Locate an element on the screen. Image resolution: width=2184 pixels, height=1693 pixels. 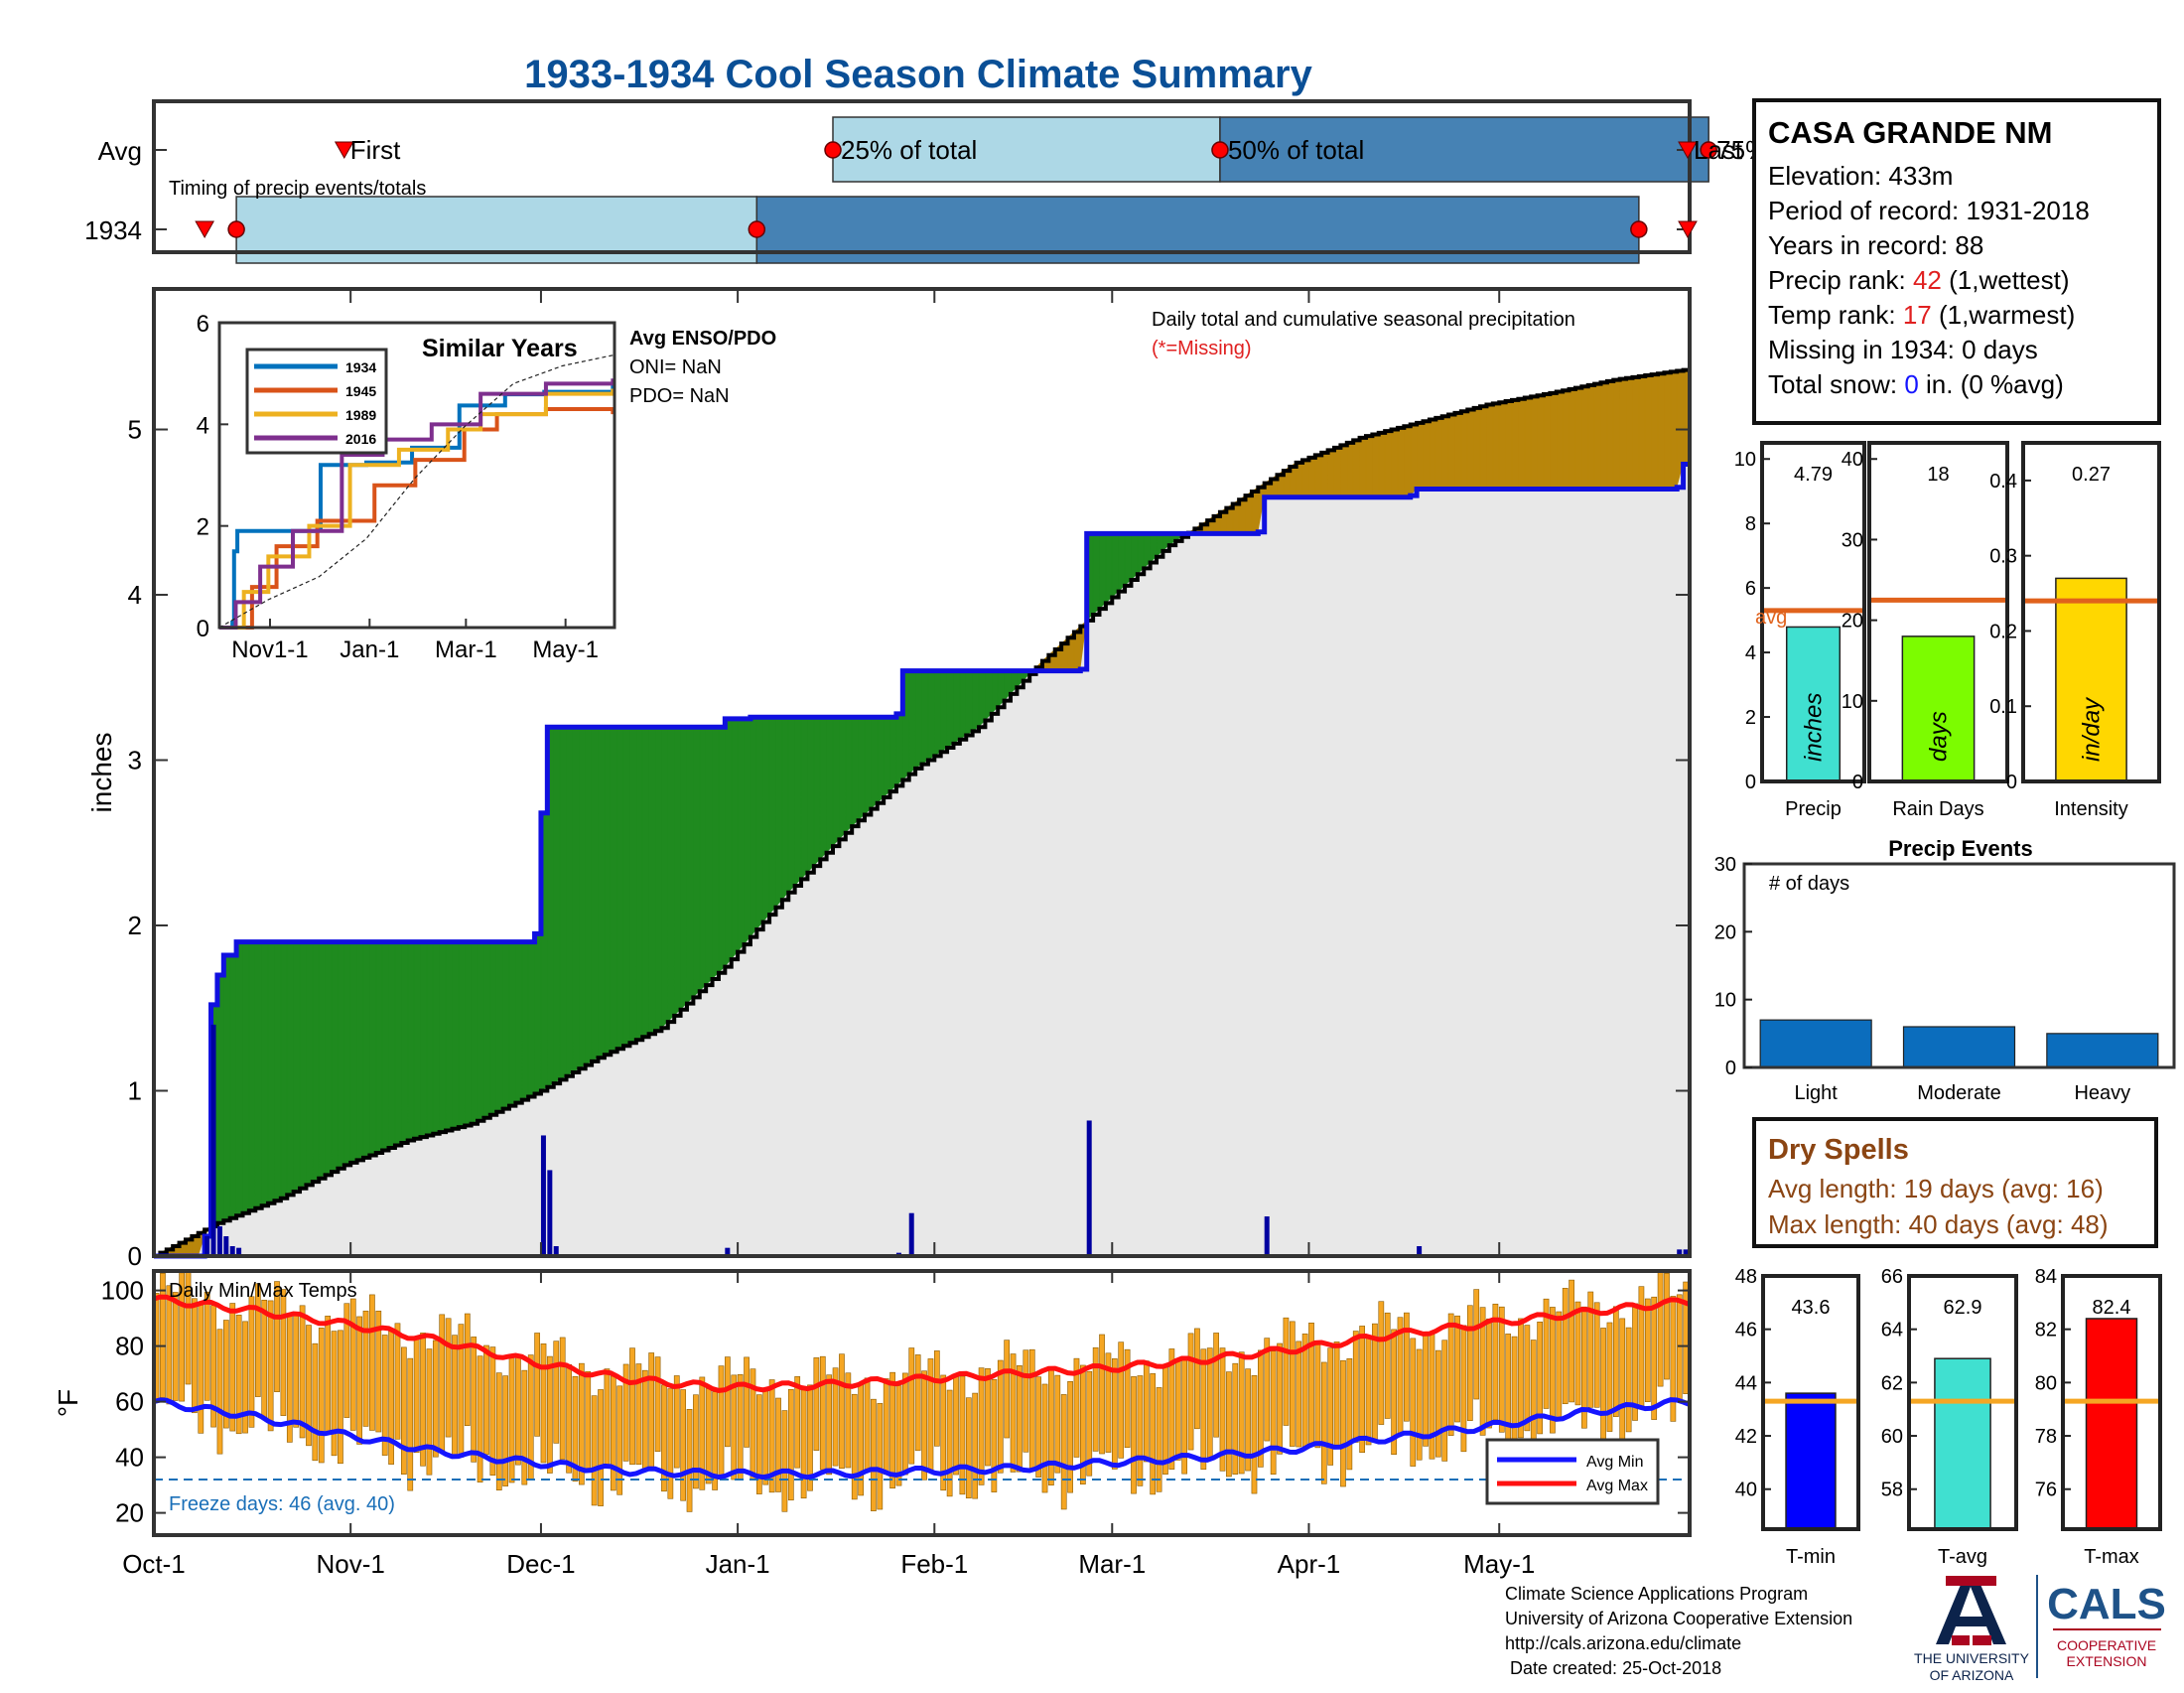
events-ytick-label: 0 is located at coordinates (1730, 1068).